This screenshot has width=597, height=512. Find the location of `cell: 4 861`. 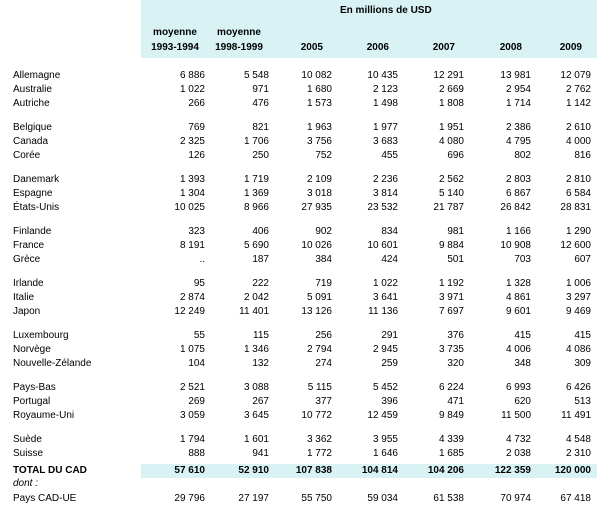

cell: 4 861 is located at coordinates (518, 297).